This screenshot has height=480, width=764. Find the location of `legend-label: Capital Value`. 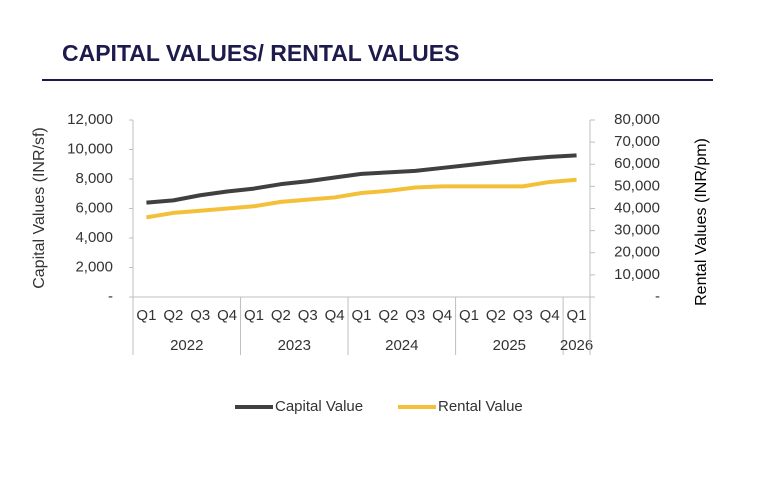

legend-label: Capital Value is located at coordinates (319, 406).